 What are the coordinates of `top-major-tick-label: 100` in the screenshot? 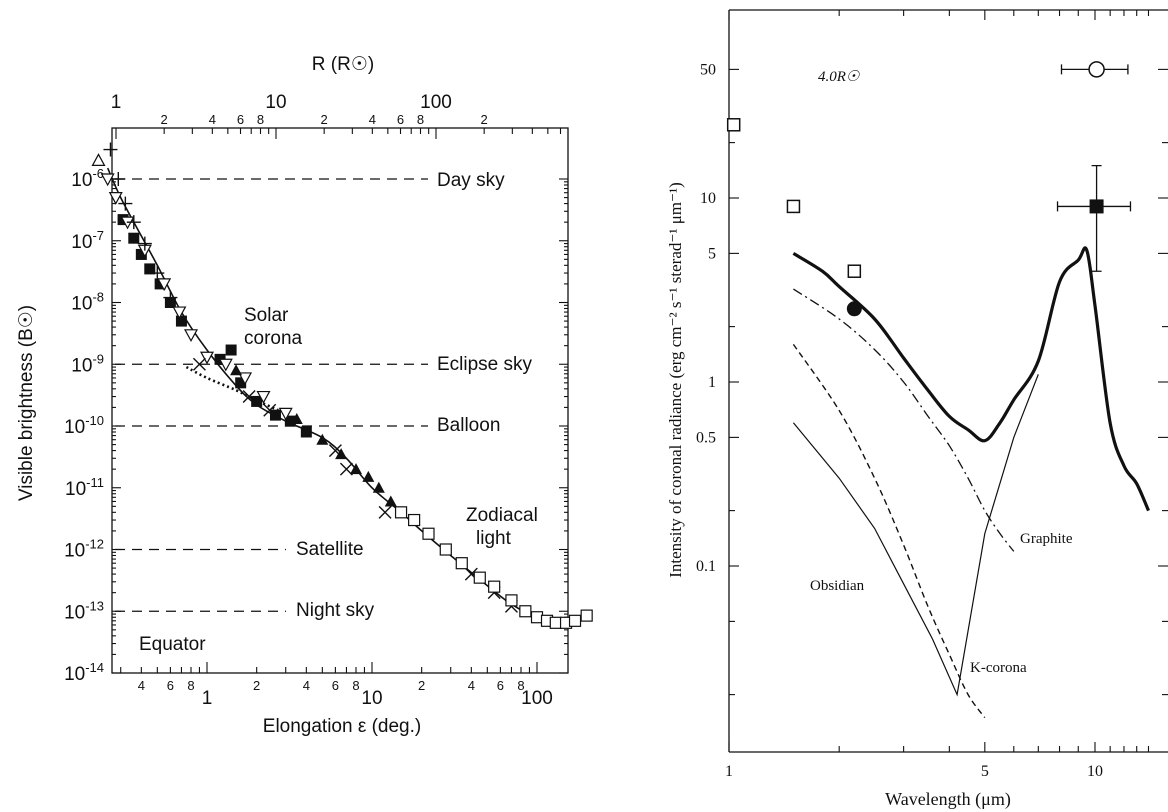 It's located at (436, 102).